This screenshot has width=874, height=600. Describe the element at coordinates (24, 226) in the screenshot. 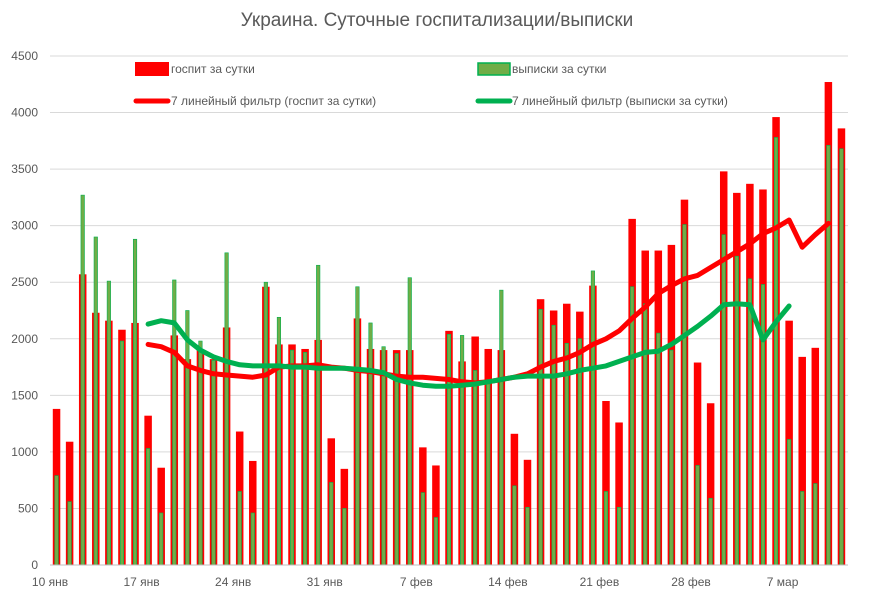

I see `y-tick-label: 3000` at that location.